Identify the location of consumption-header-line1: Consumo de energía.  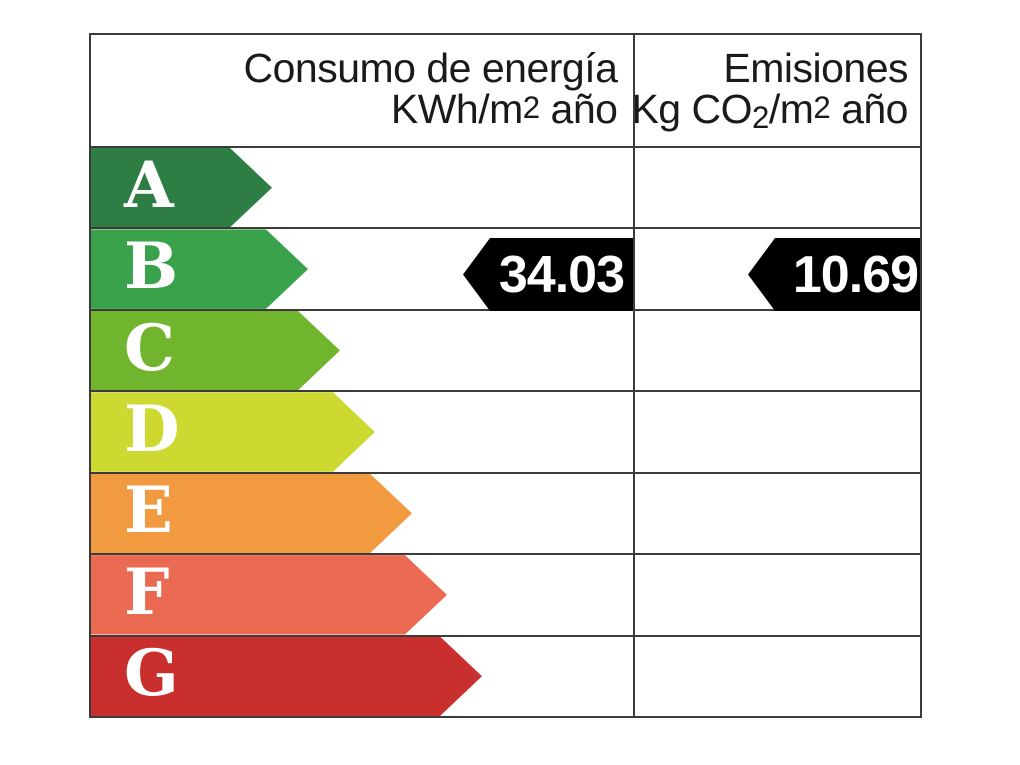
(430, 68).